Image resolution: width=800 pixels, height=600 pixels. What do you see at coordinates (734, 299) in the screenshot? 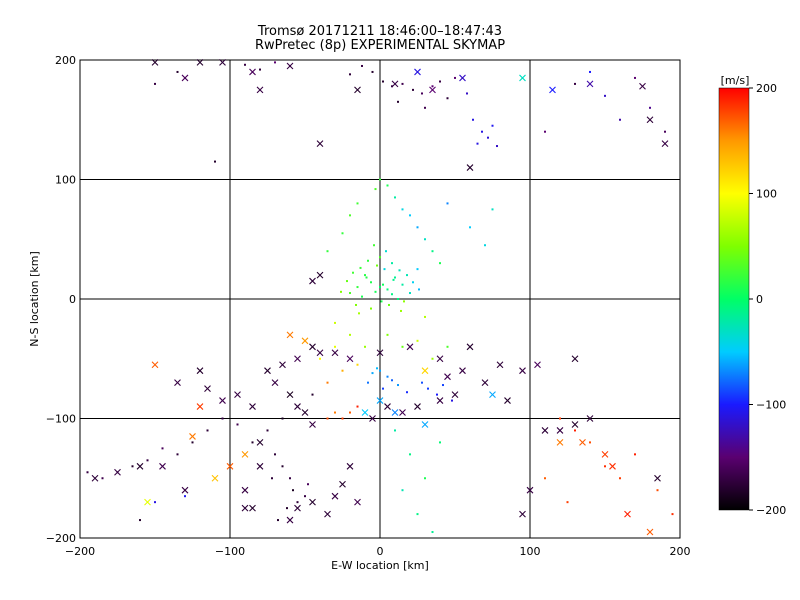
I see `colorbar` at bounding box center [734, 299].